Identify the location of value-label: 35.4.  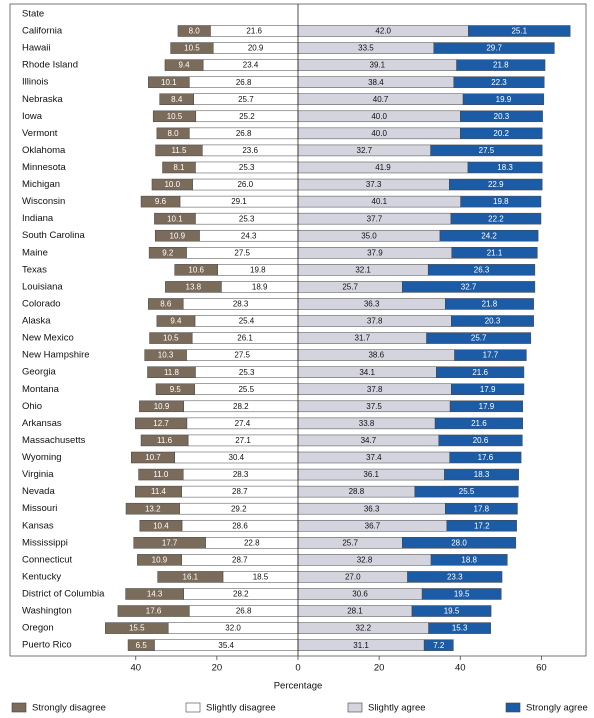
(226, 645).